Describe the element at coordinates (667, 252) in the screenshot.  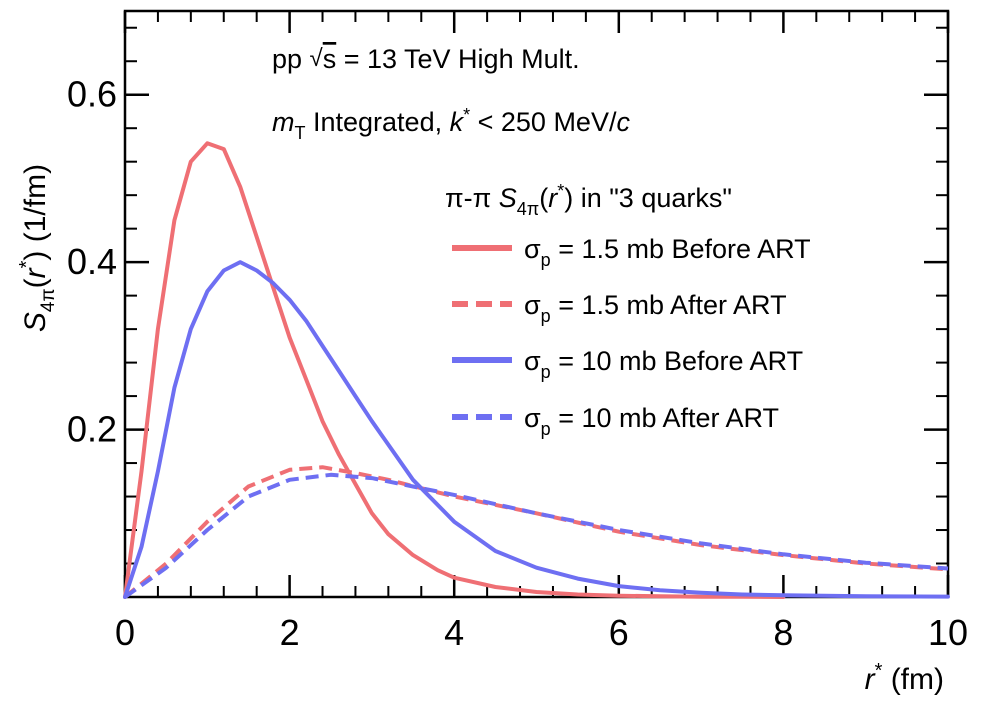
I see `legend-label-1: σp = 1.5 mb Before ART` at that location.